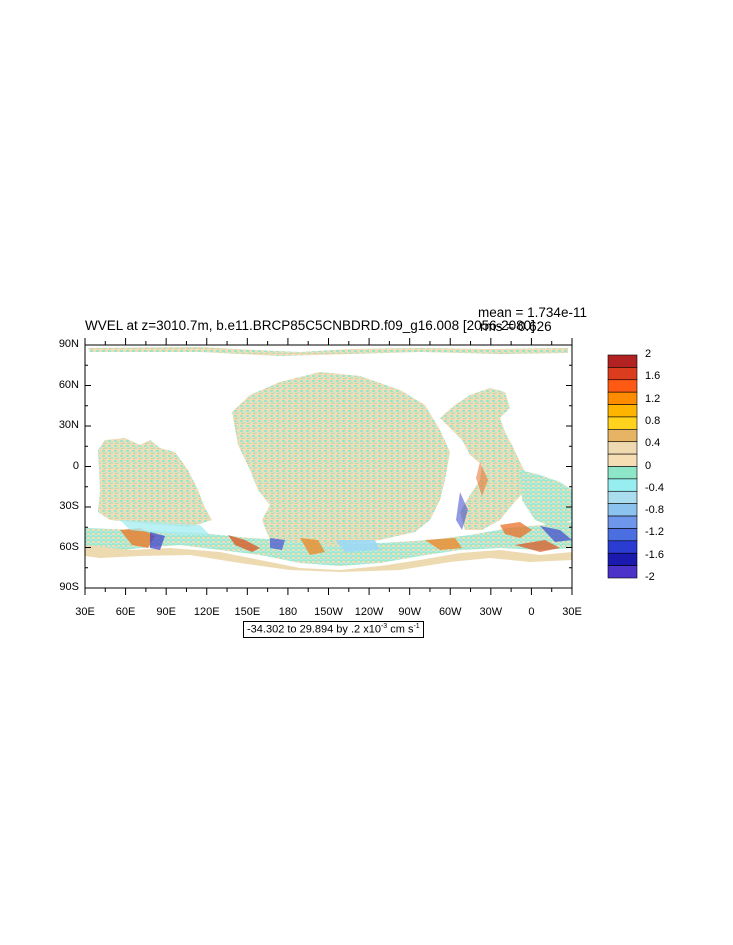  I want to click on colorbar-label: 0, so click(648, 465).